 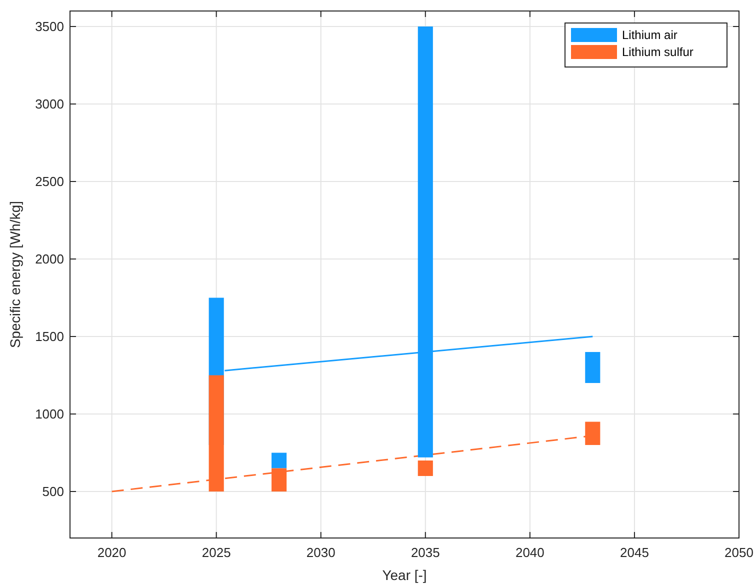 I want to click on x-axis-title: Year [-], so click(x=404, y=575).